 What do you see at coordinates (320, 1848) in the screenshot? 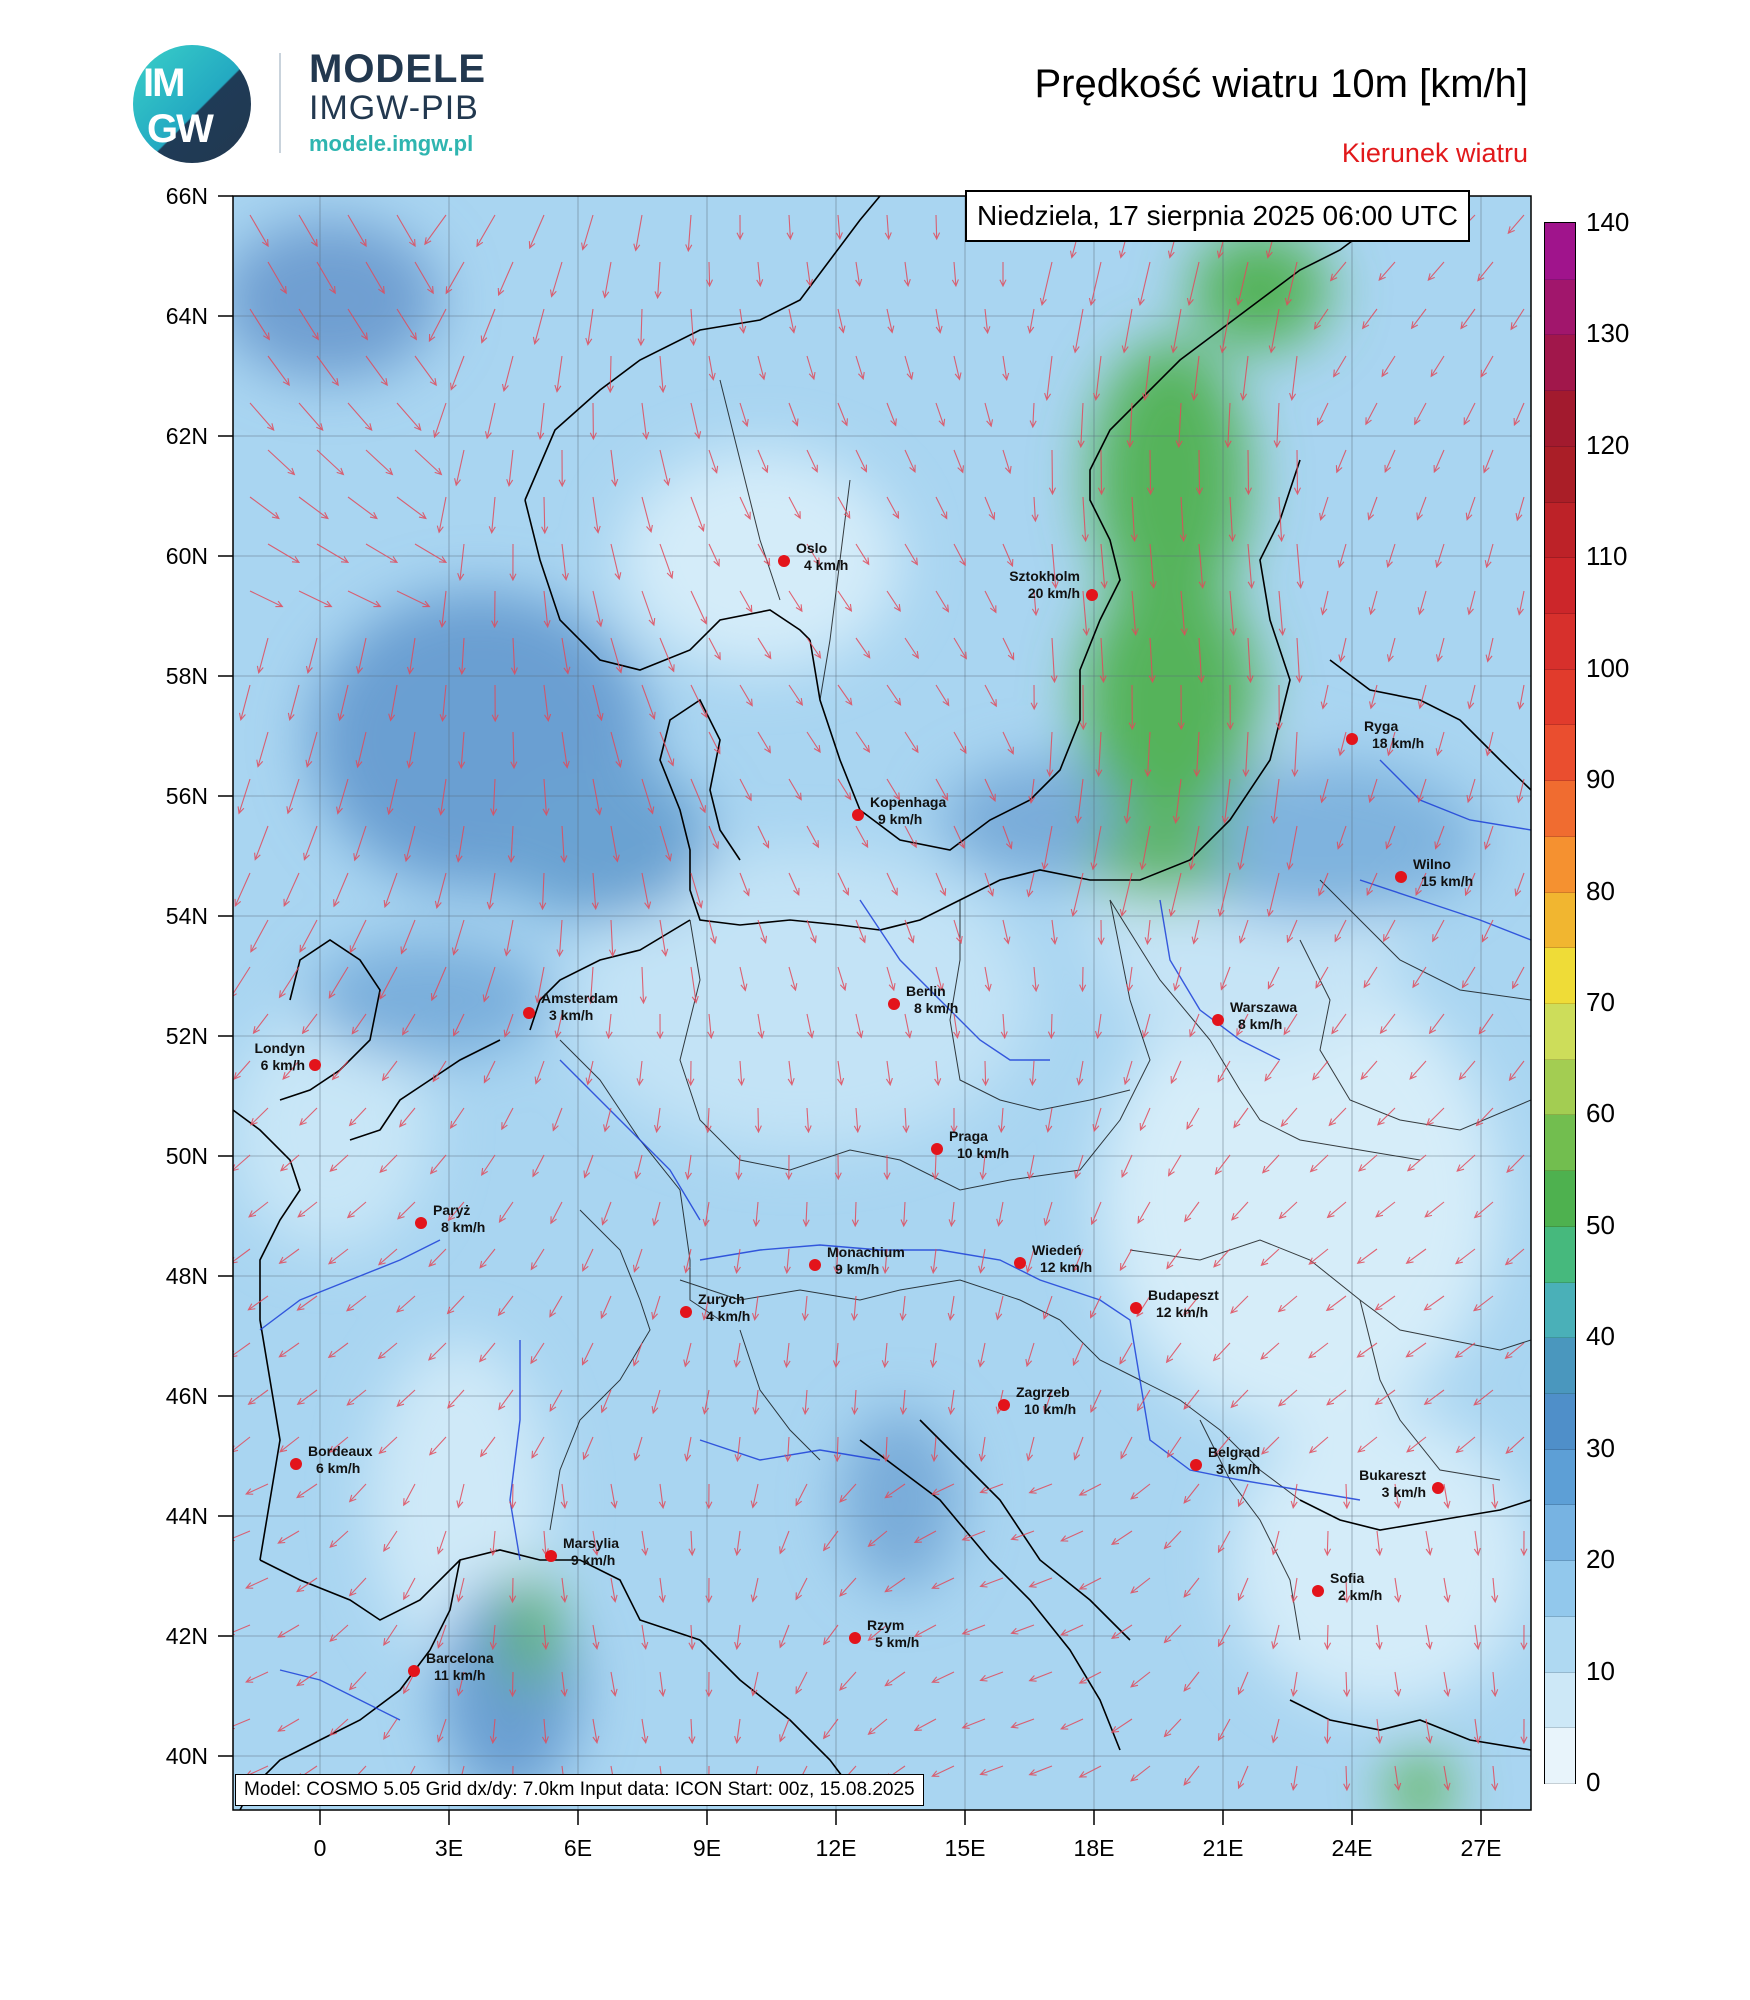
I see `lon-label: 0` at bounding box center [320, 1848].